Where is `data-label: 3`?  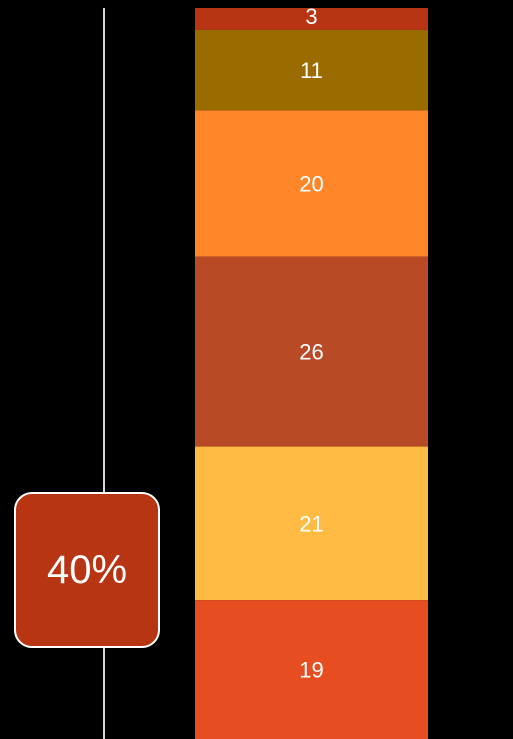 data-label: 3 is located at coordinates (311, 16).